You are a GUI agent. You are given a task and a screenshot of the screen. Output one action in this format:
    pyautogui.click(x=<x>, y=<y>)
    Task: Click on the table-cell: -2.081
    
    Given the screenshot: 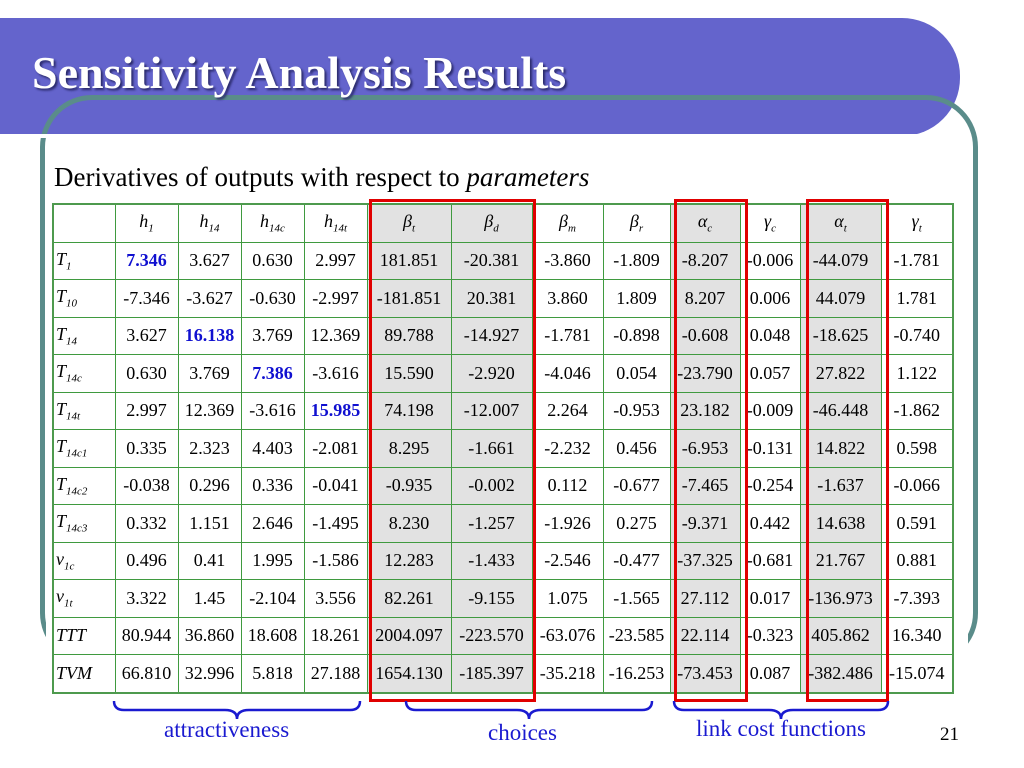 What is the action you would take?
    pyautogui.click(x=335, y=448)
    